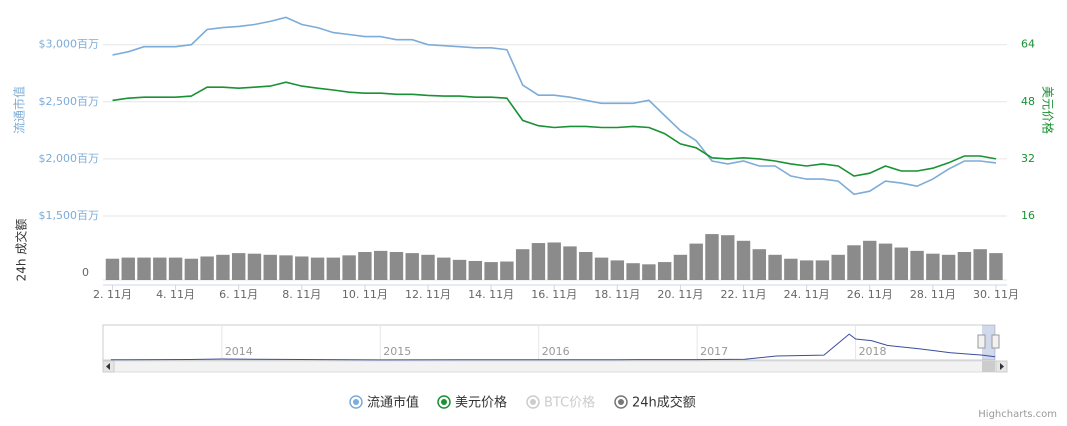  Describe the element at coordinates (175, 294) in the screenshot. I see `x-tick-label: 4. 11月` at that location.